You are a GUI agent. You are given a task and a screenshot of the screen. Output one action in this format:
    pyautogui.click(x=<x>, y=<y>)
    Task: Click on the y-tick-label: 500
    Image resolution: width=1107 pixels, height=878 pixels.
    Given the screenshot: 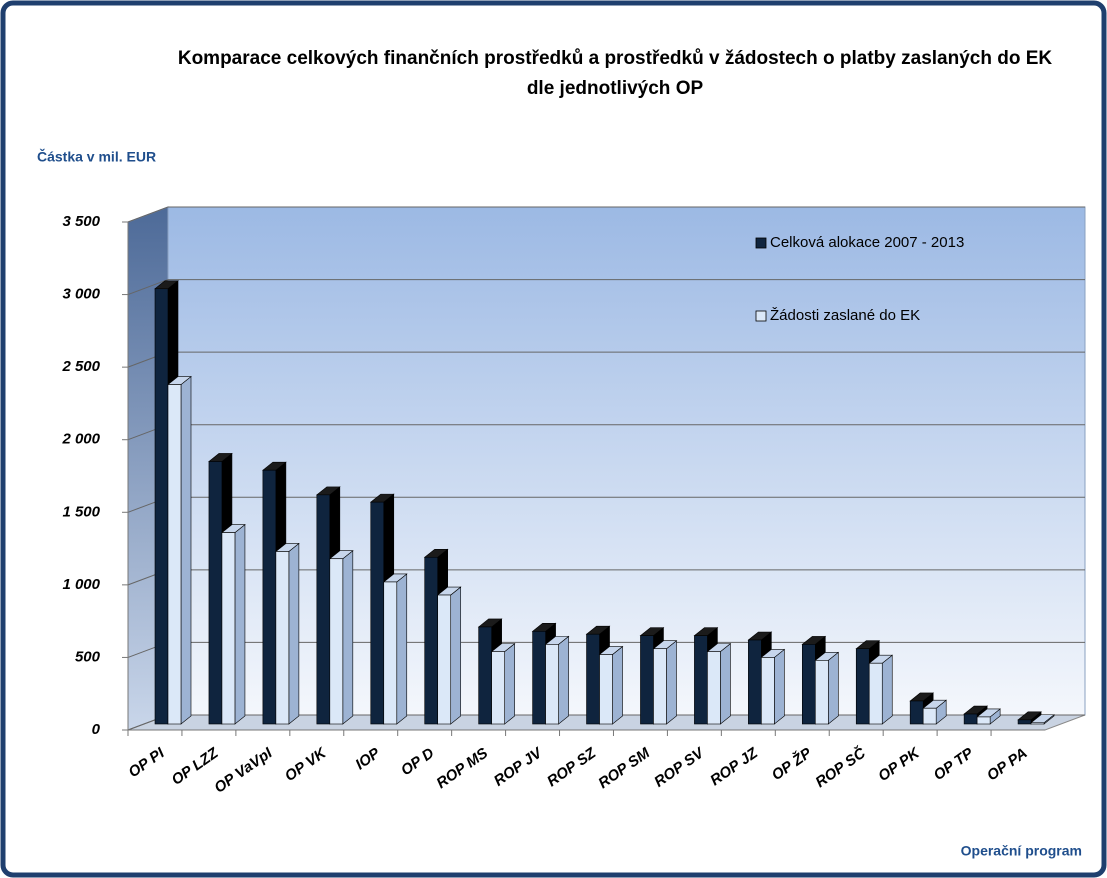 What is the action you would take?
    pyautogui.click(x=88, y=656)
    